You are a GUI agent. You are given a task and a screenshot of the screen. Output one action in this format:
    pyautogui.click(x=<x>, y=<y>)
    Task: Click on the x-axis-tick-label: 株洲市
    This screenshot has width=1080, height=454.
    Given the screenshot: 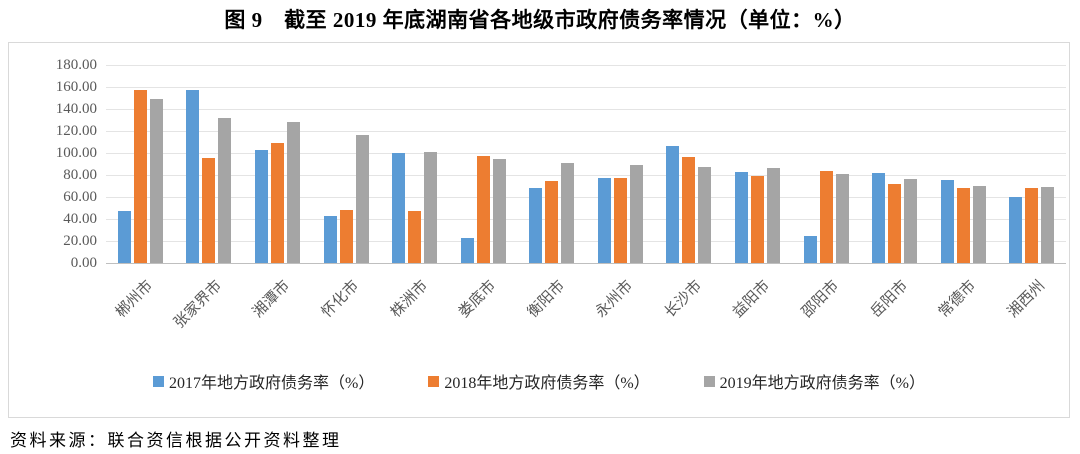 What is the action you would take?
    pyautogui.click(x=409, y=299)
    